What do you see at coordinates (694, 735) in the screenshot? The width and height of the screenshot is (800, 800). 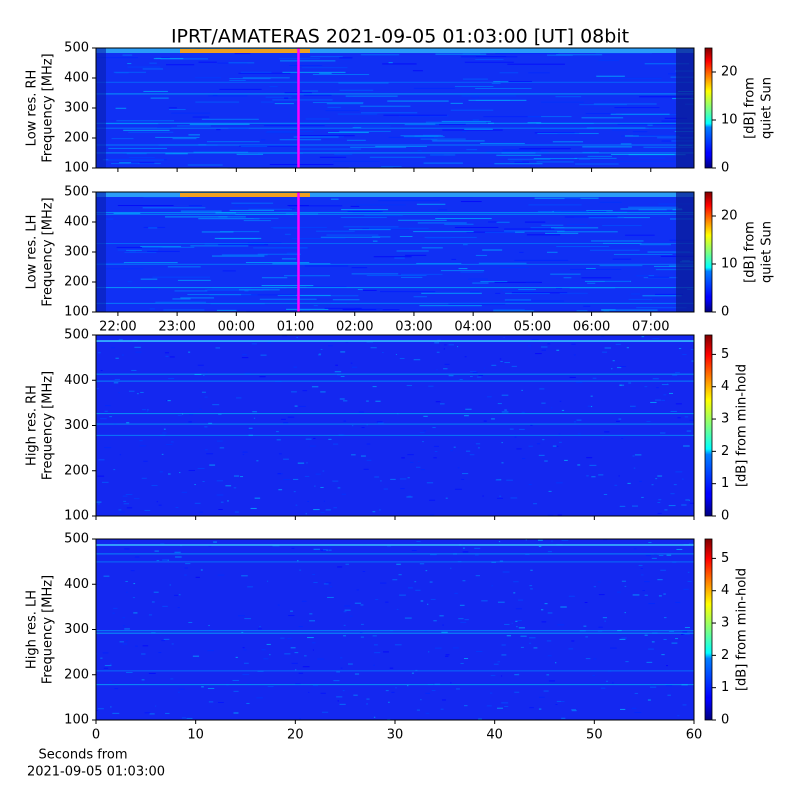 I see `x-tick-label: 60` at bounding box center [694, 735].